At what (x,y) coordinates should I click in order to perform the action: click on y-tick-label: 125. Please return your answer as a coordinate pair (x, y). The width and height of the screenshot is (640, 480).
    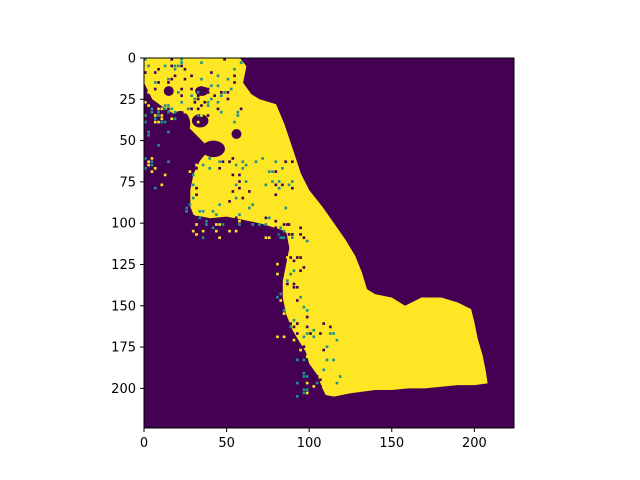
    Looking at the image, I should click on (123, 265).